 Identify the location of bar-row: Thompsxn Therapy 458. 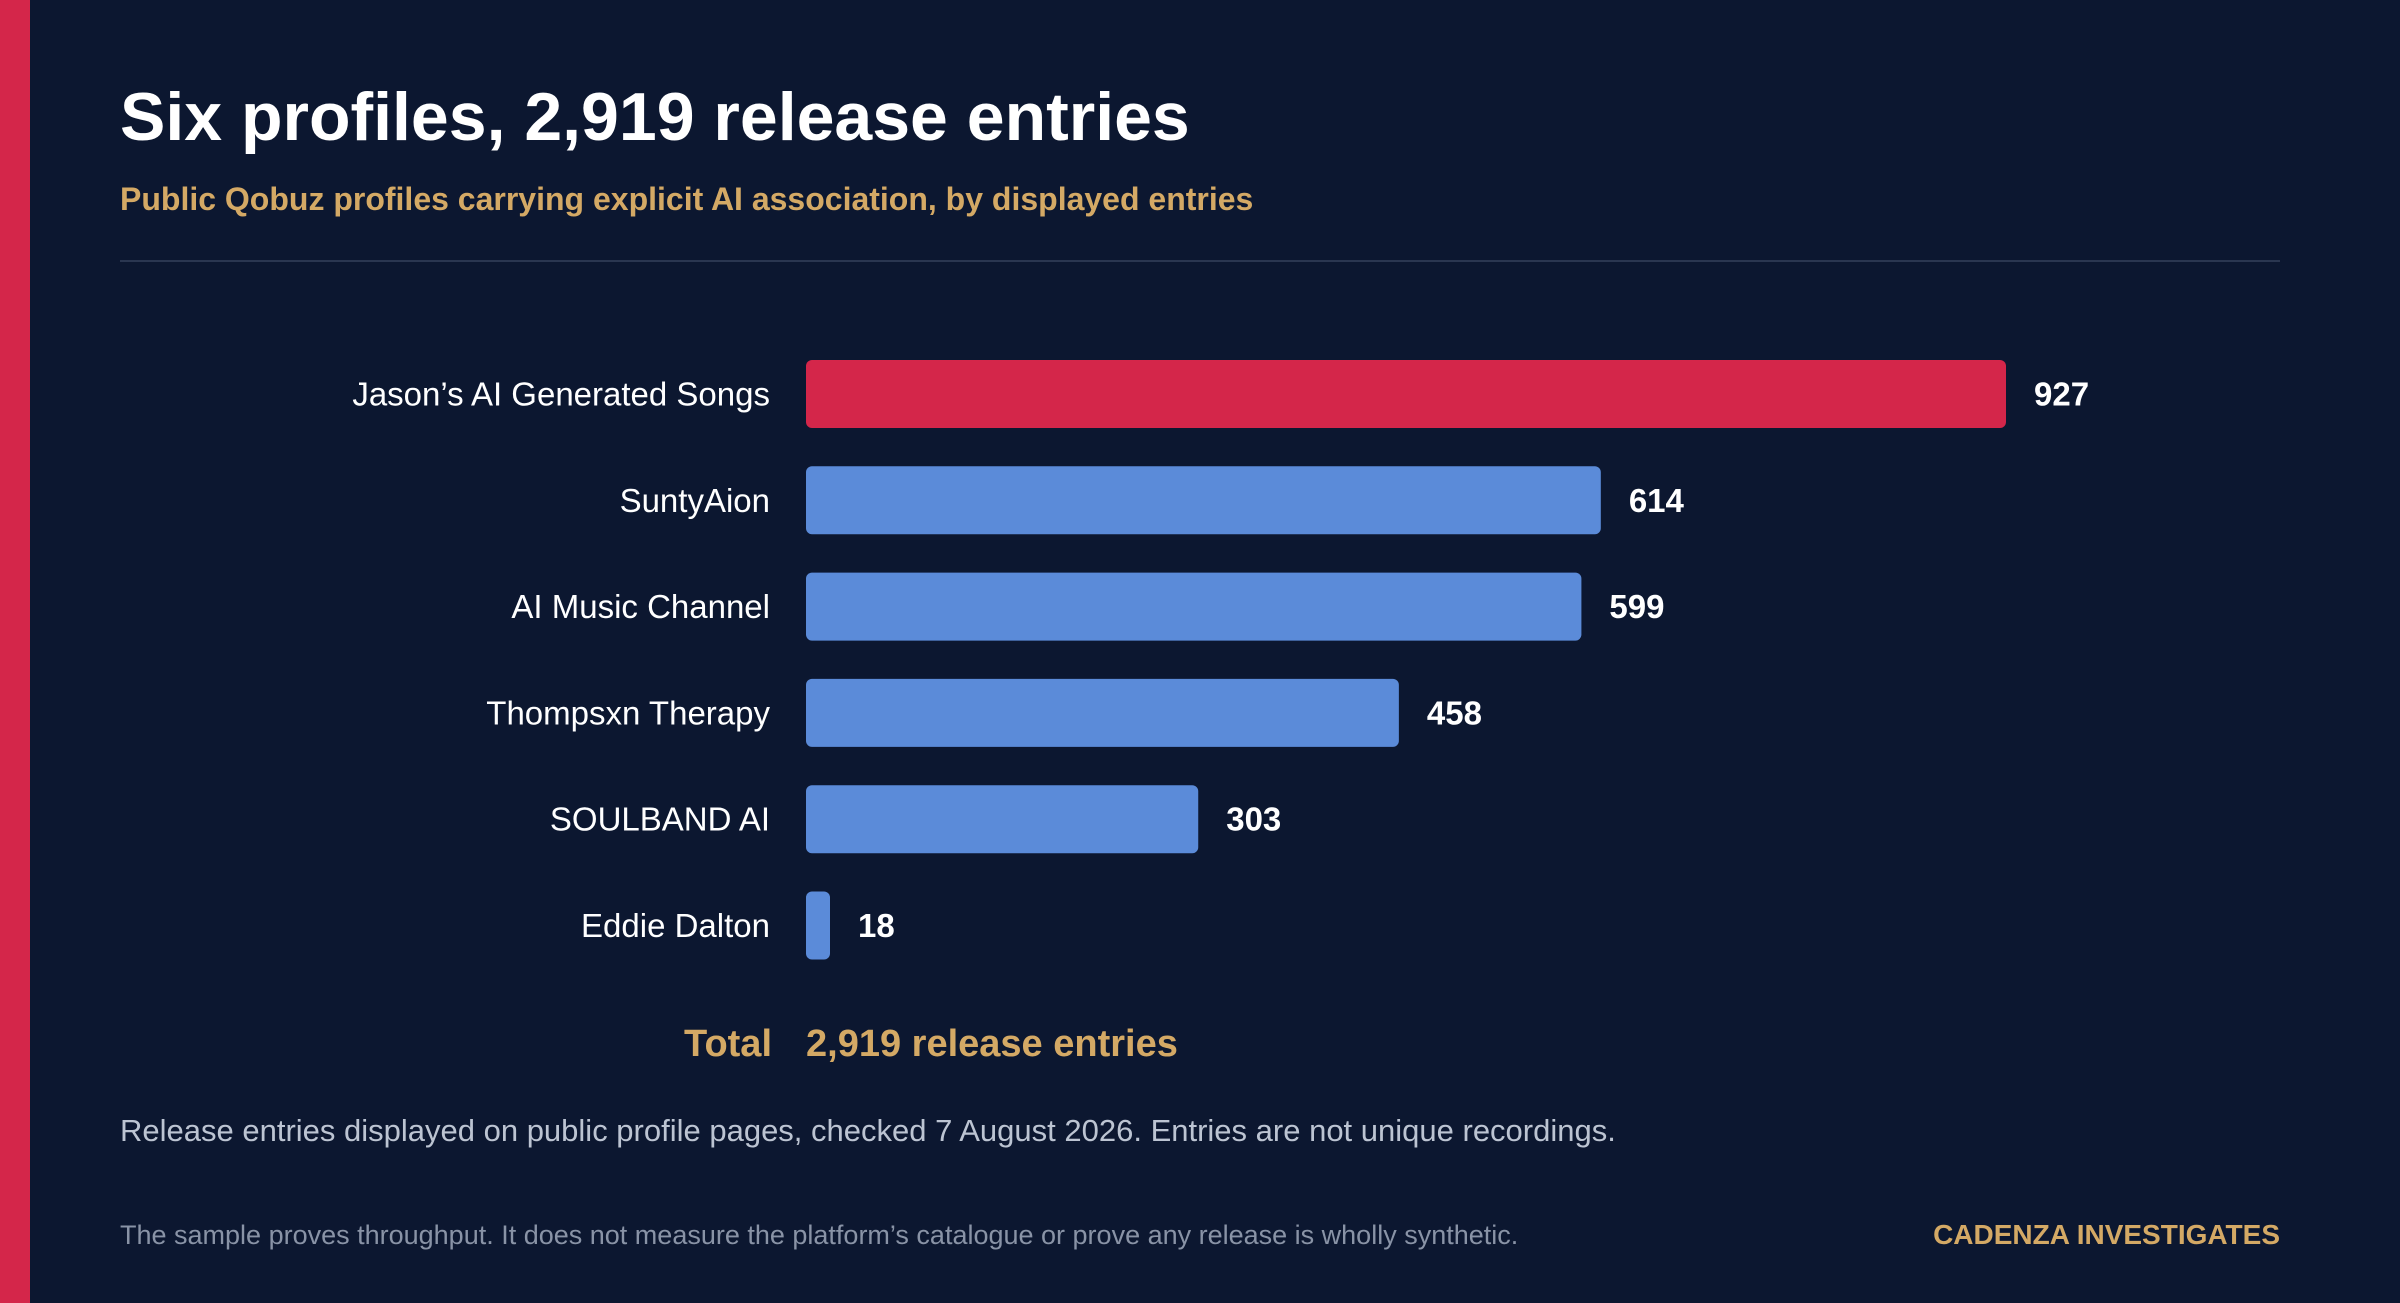
(984, 712).